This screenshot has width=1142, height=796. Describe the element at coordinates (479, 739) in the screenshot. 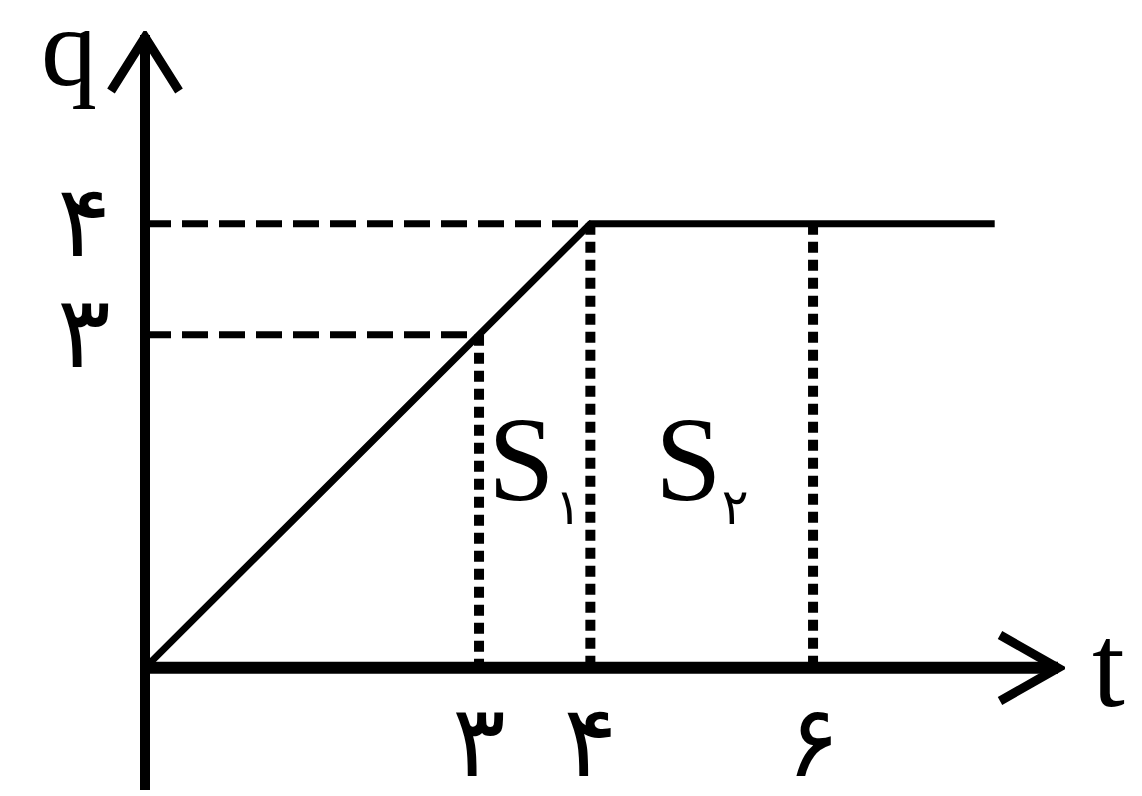

I see `x-tick-label: ۳` at that location.